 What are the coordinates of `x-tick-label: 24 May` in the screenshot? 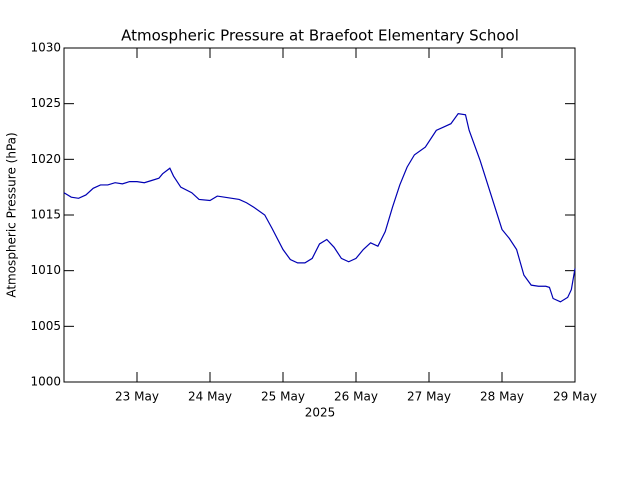 It's located at (210, 397).